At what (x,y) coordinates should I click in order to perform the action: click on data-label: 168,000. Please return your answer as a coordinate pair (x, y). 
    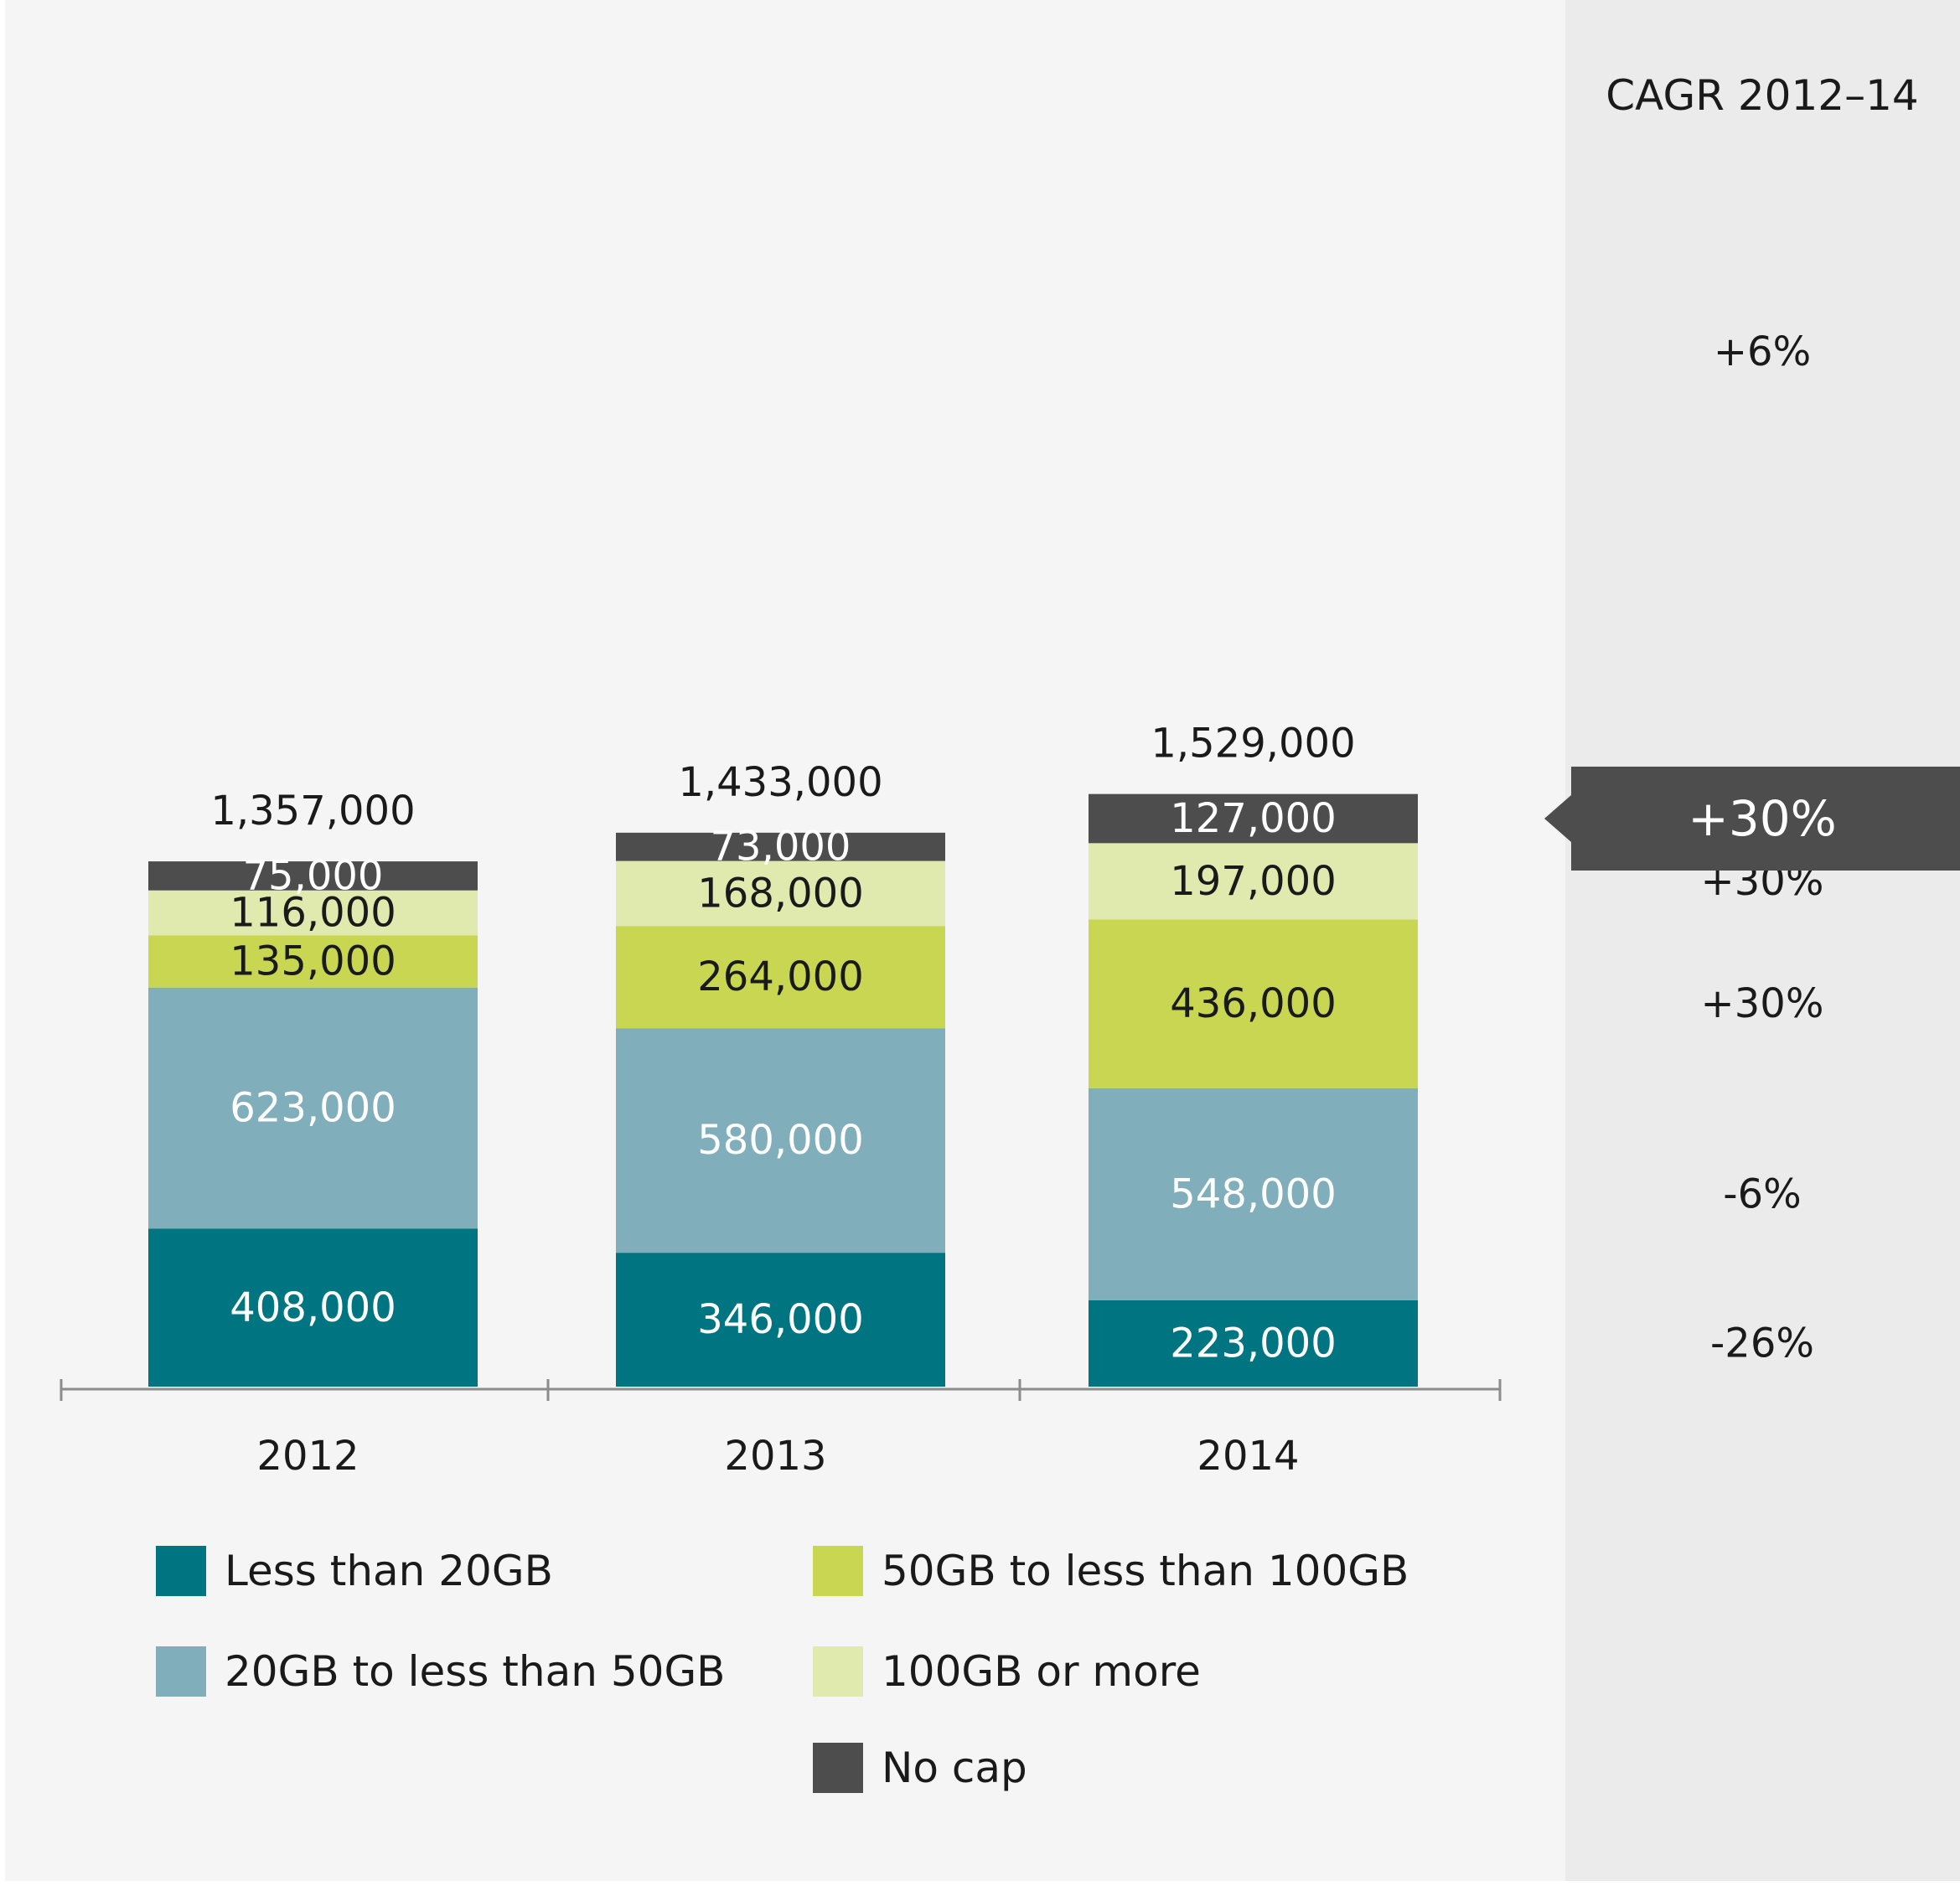
    Looking at the image, I should click on (780, 894).